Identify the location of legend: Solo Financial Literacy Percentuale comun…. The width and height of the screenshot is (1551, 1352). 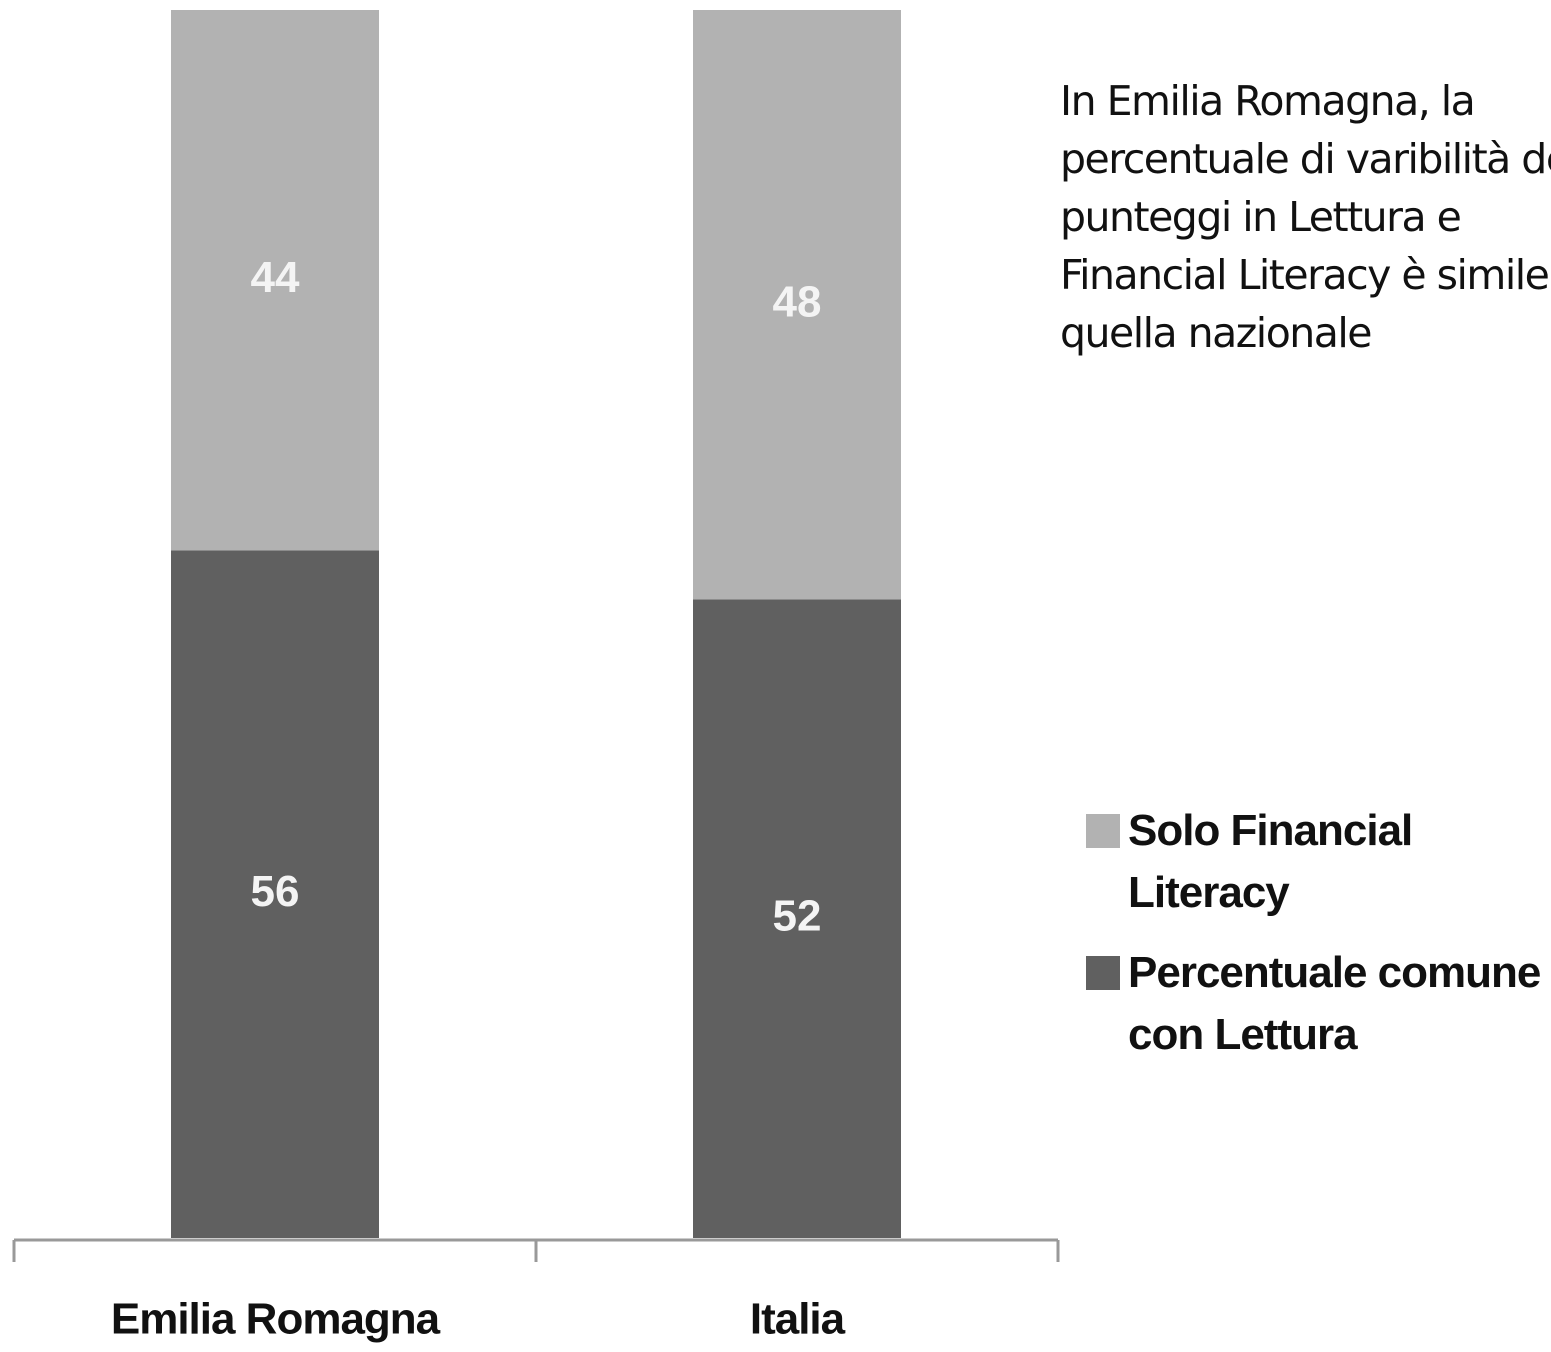
(1318, 942).